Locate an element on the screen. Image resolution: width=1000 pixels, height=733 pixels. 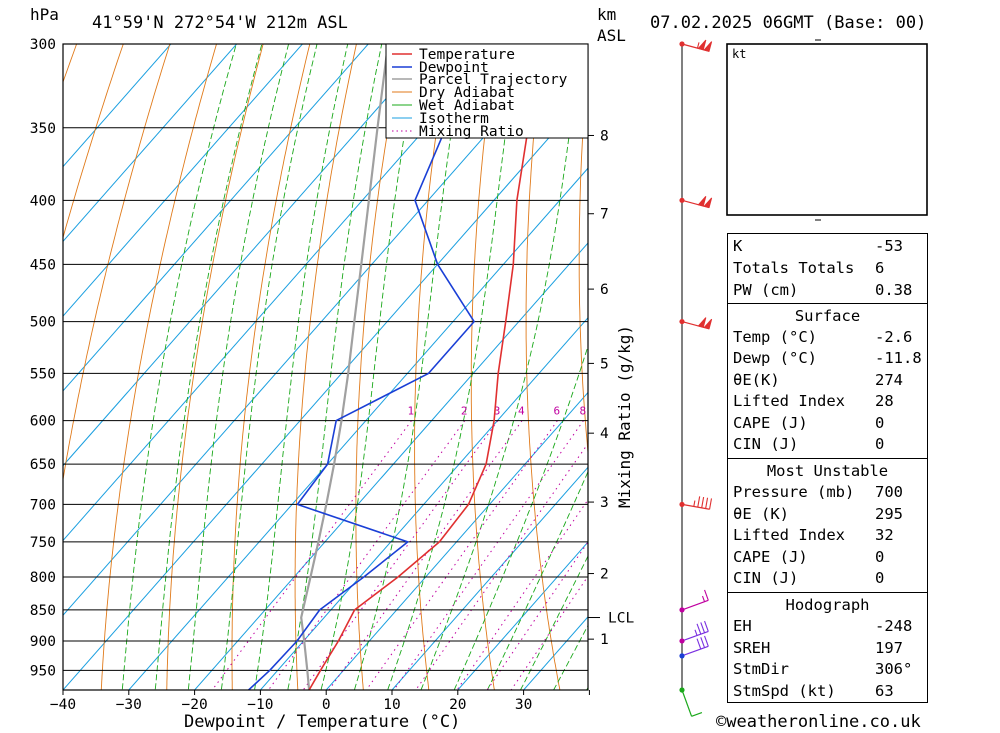
index-label: K is located at coordinates (738, 246).